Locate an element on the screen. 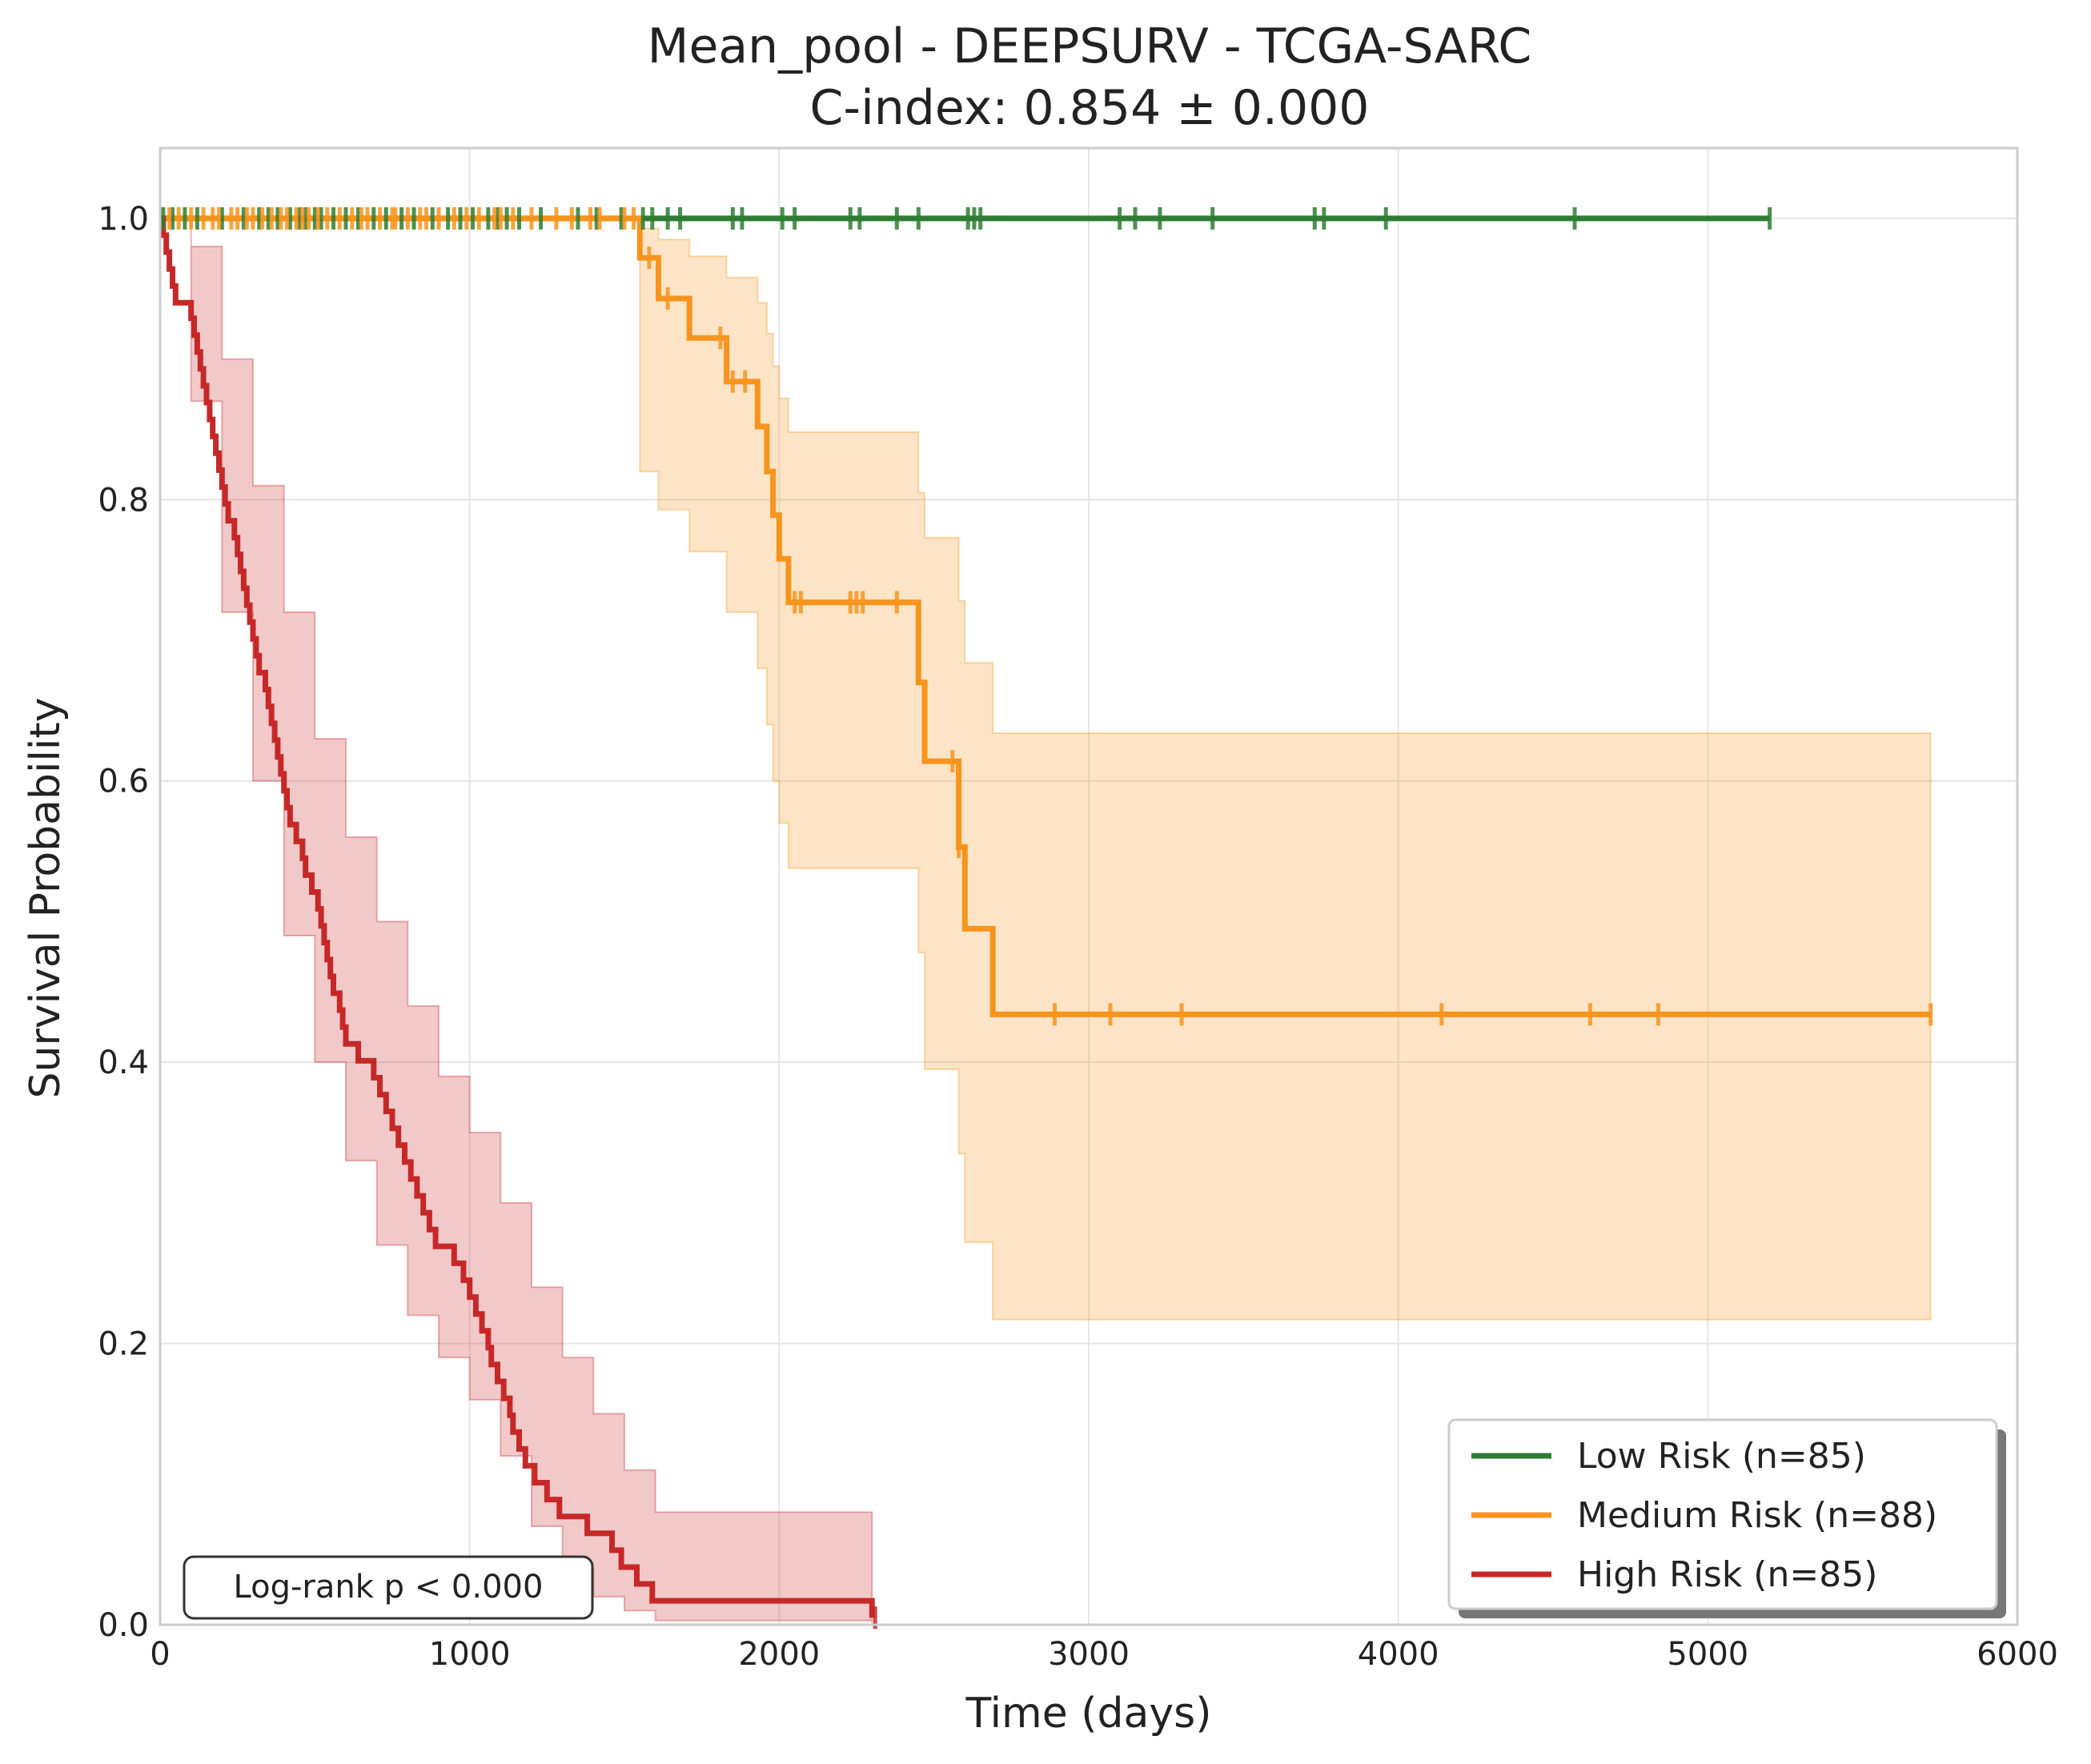 The image size is (2091, 1764). y-axis-ticks: 0.0 0.2 0.4 0.6 0.8 1.0 is located at coordinates (124, 922).